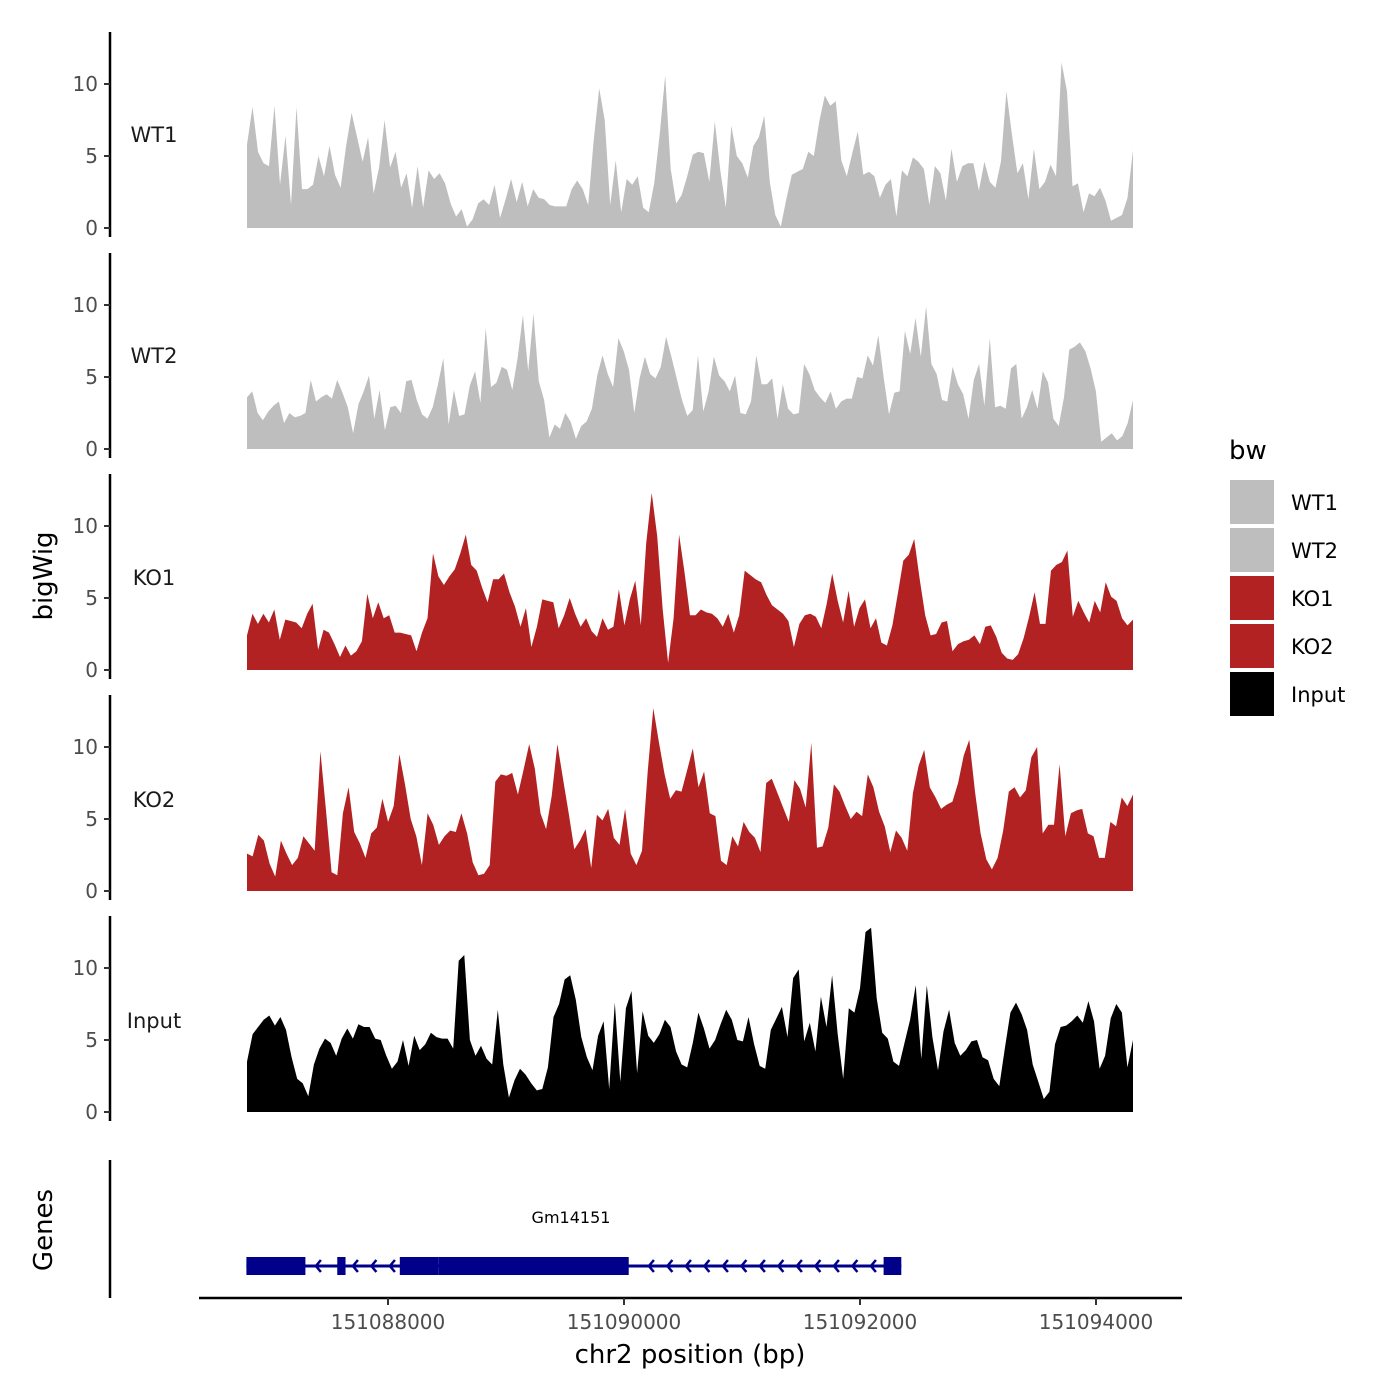  Describe the element at coordinates (154, 578) in the screenshot. I see `track-label-ko1: KO1` at that location.